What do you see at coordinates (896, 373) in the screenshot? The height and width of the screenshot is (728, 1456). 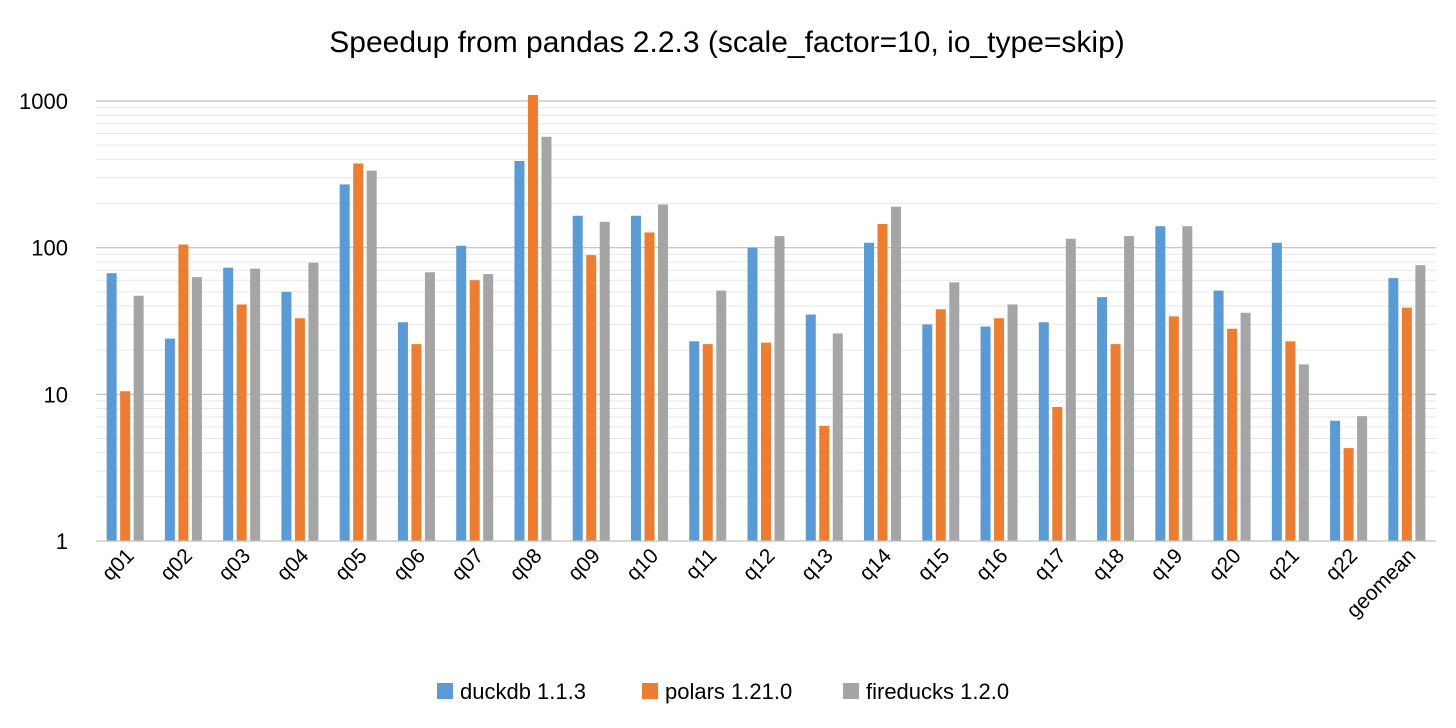 I see `bar-q14-fireducks` at bounding box center [896, 373].